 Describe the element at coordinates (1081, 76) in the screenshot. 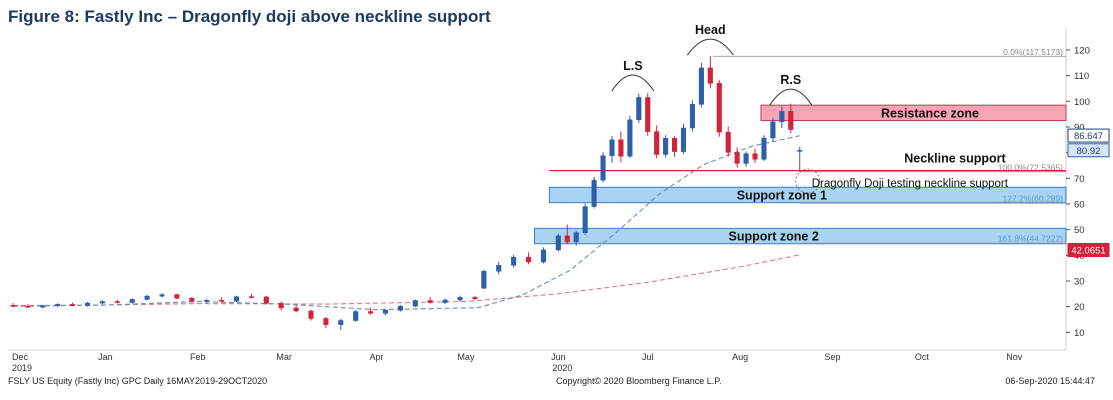

I see `y-tick-label: 110` at that location.